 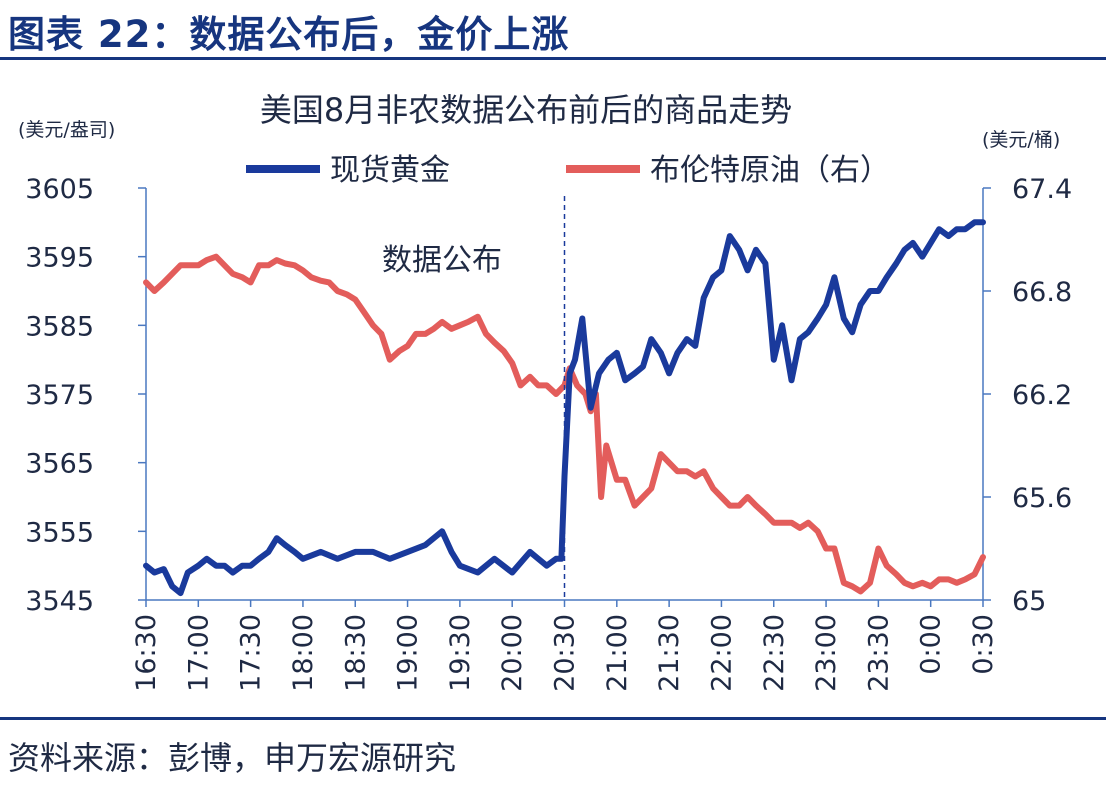 I want to click on x-tick-label: 21:30, so click(x=669, y=653).